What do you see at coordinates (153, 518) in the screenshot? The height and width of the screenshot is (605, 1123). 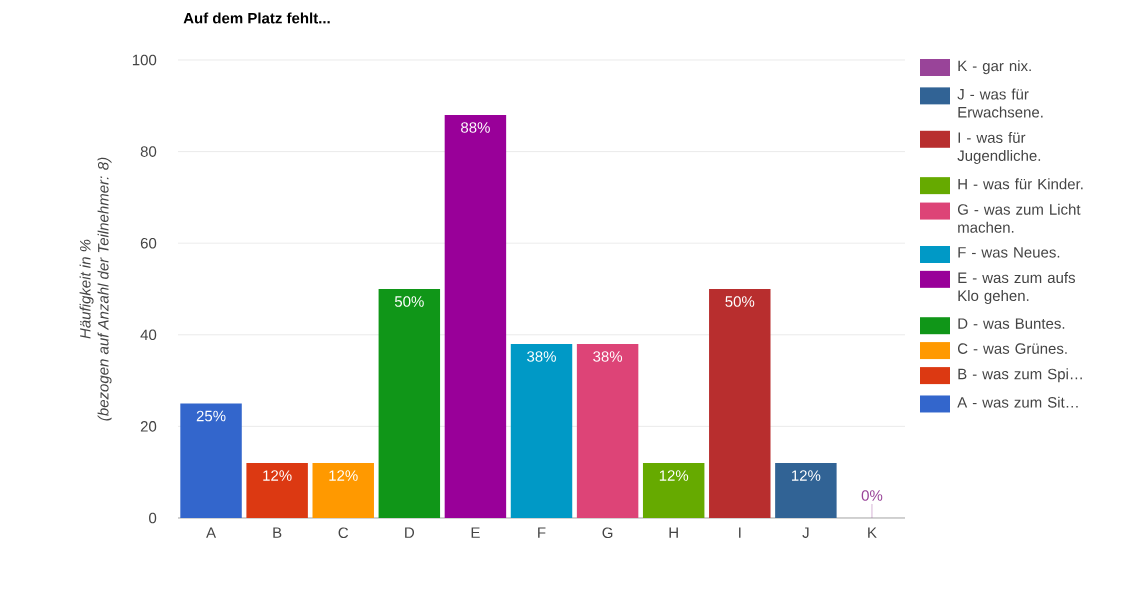 I see `y-tick-label: 0` at bounding box center [153, 518].